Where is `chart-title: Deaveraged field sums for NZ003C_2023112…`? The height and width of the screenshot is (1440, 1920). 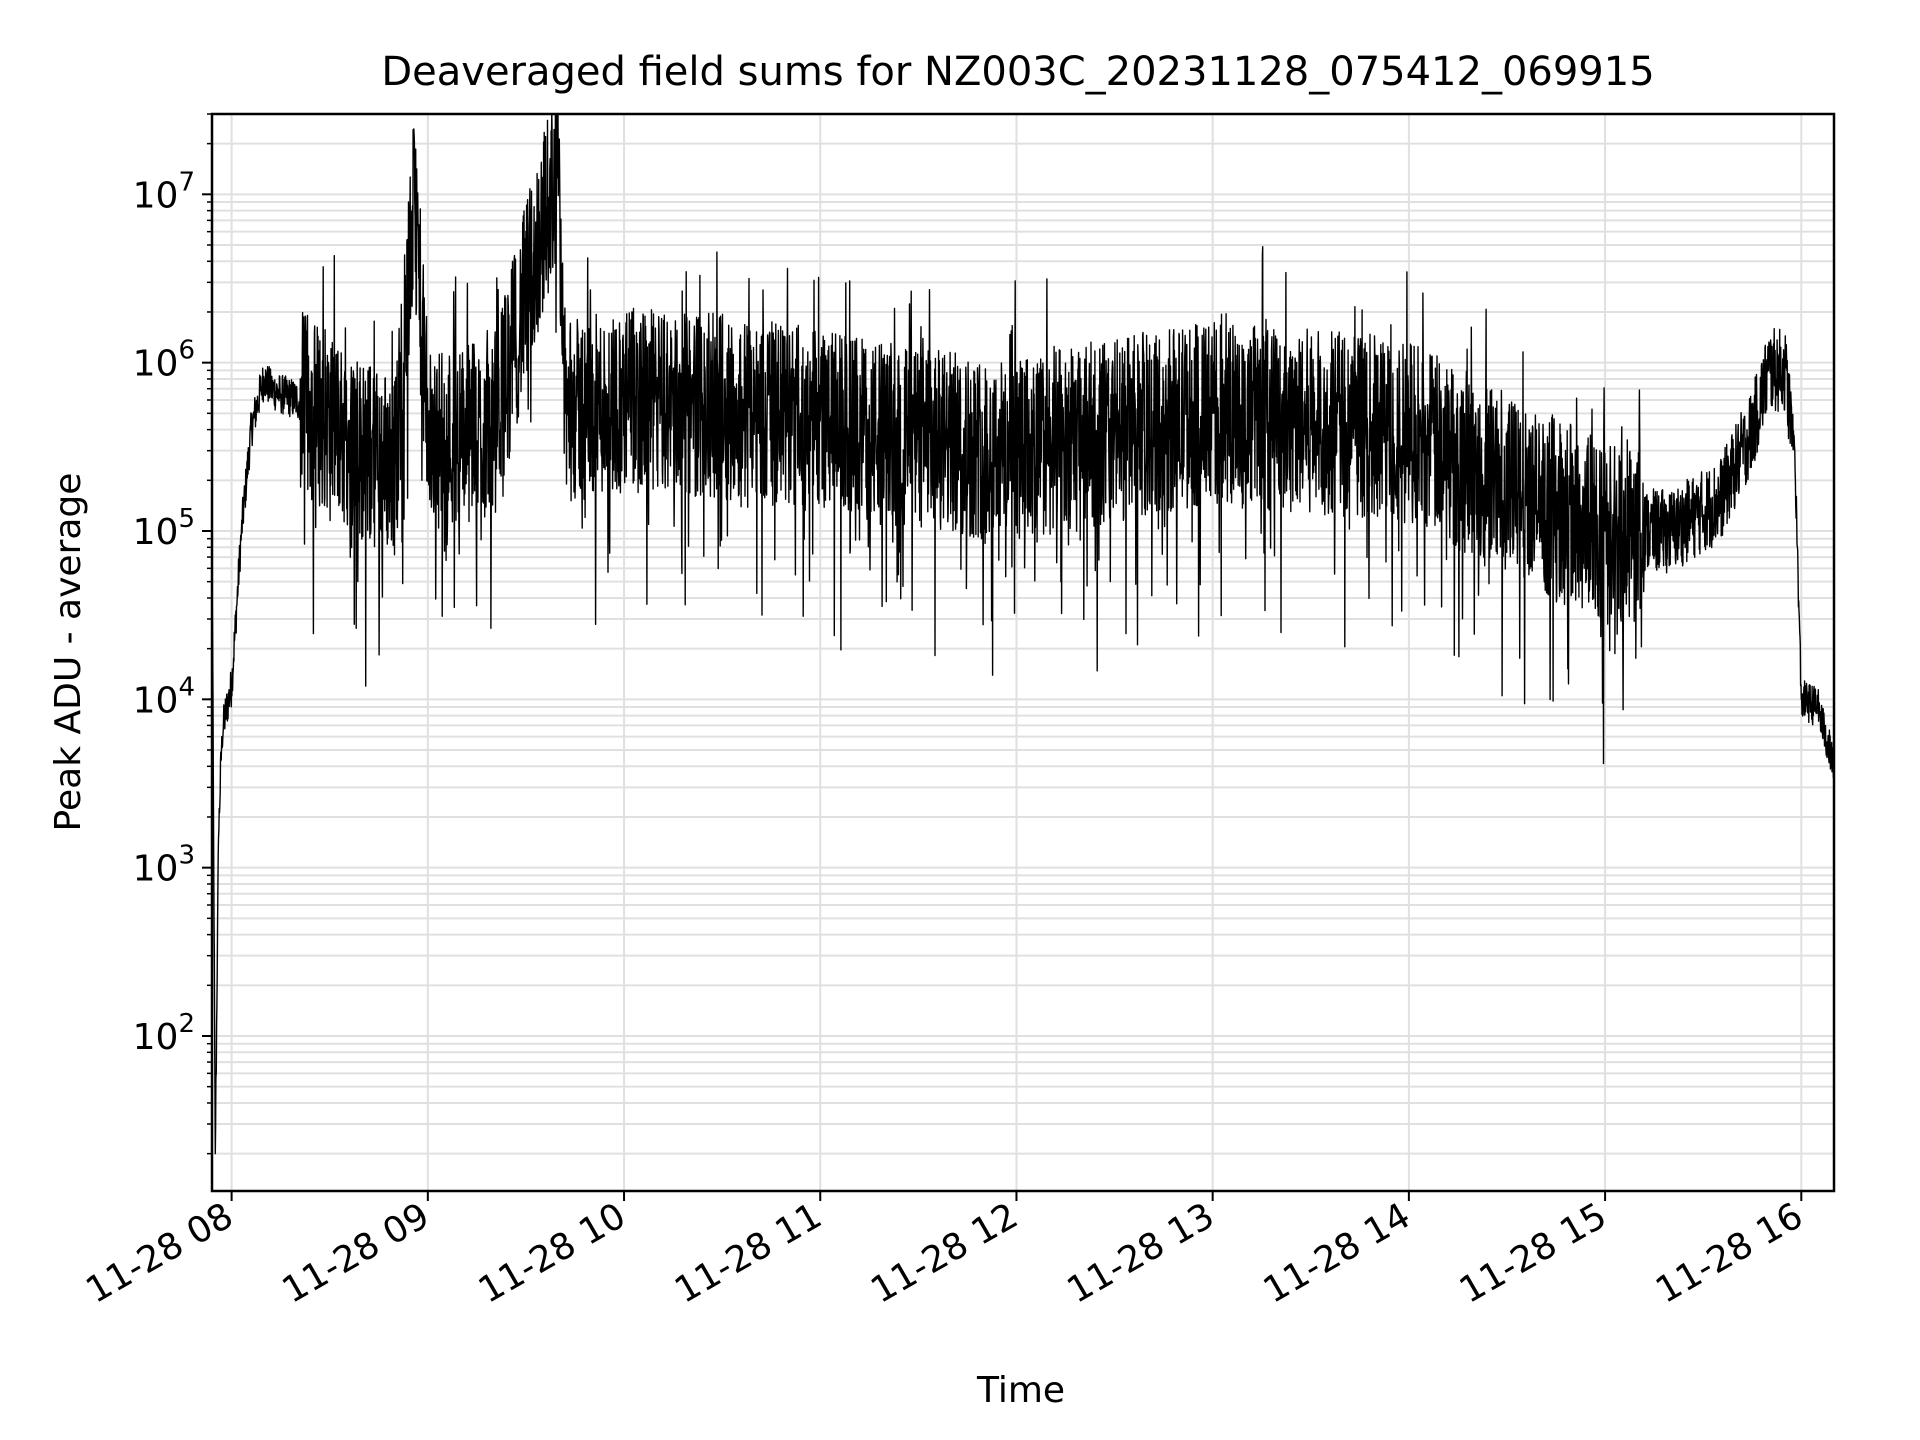
chart-title: Deaveraged field sums for NZ003C_2023112… is located at coordinates (1017, 72).